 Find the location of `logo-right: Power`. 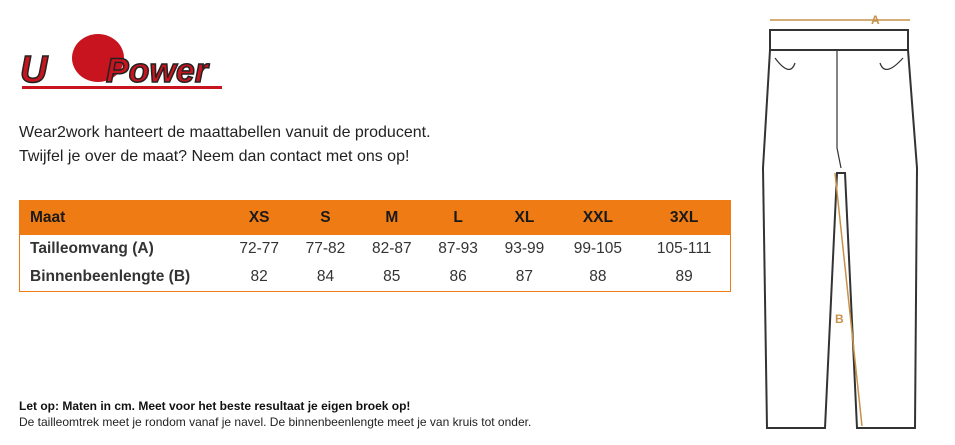

logo-right: Power is located at coordinates (158, 71).